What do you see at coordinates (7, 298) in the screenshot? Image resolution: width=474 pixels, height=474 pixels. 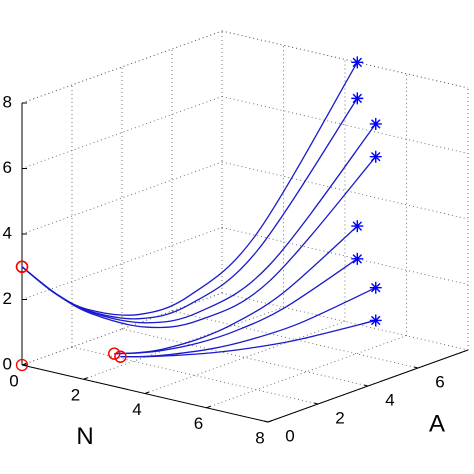 I see `z-tick-label: 2` at bounding box center [7, 298].